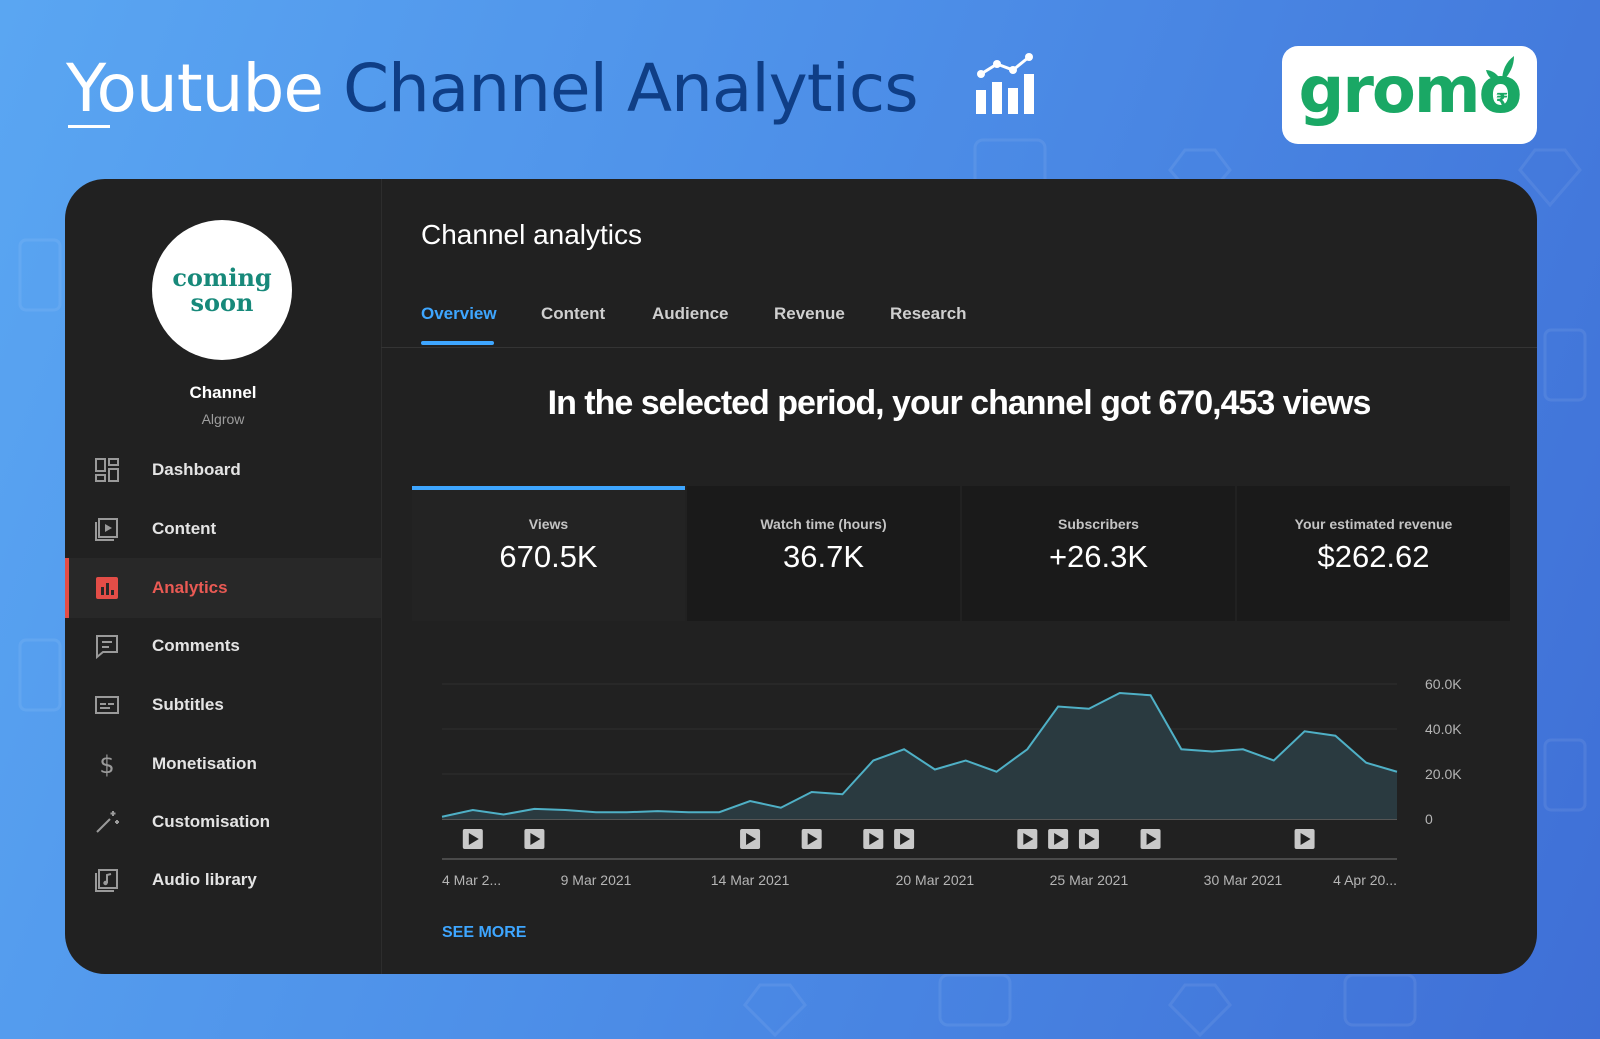  What do you see at coordinates (457, 343) in the screenshot?
I see `active-tab-indicator` at bounding box center [457, 343].